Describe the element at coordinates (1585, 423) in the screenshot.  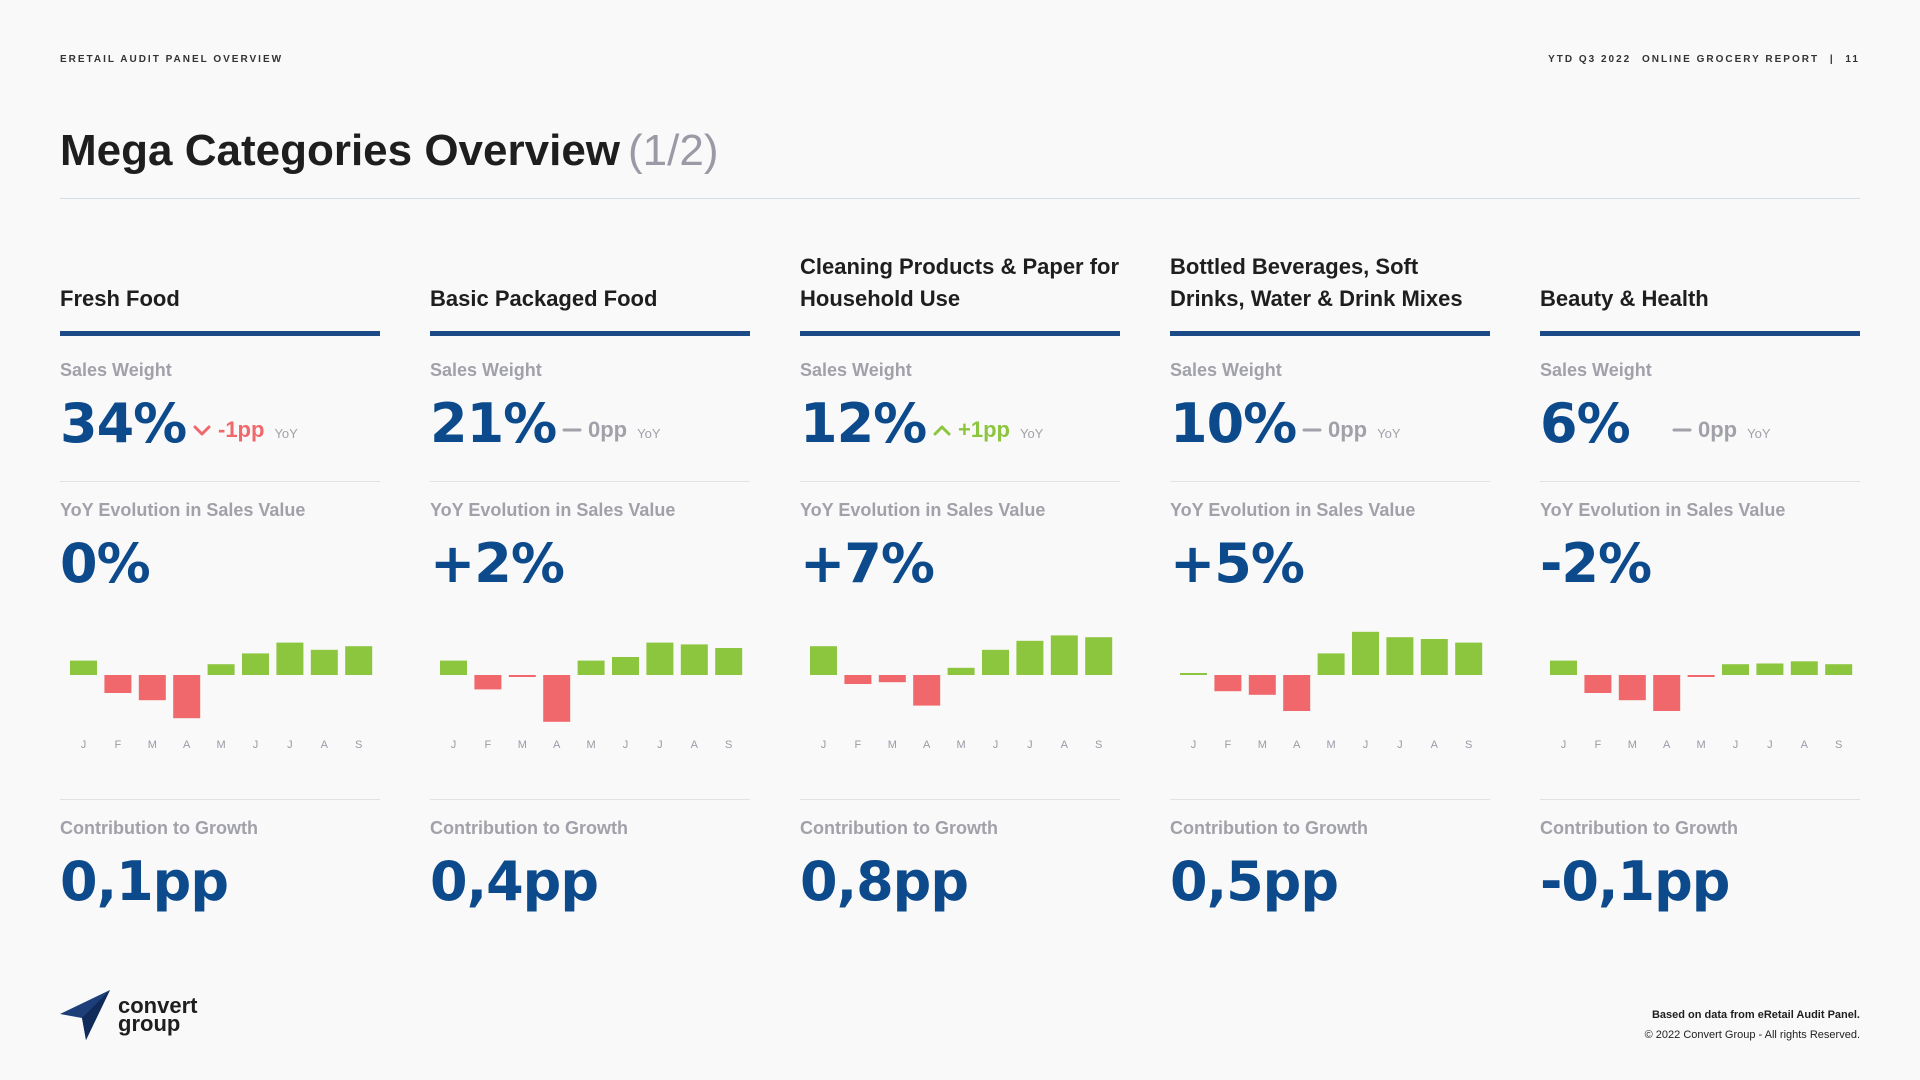
I see `sales-weight-value: 6%` at that location.